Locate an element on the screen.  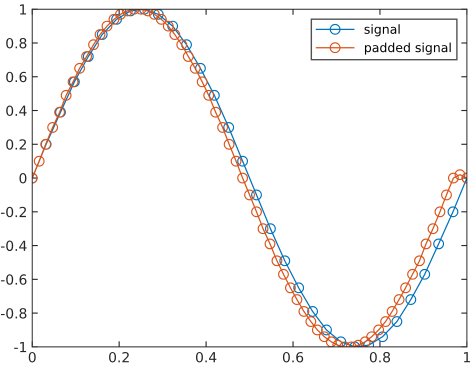
y-tick-label: -1 is located at coordinates (20, 347).